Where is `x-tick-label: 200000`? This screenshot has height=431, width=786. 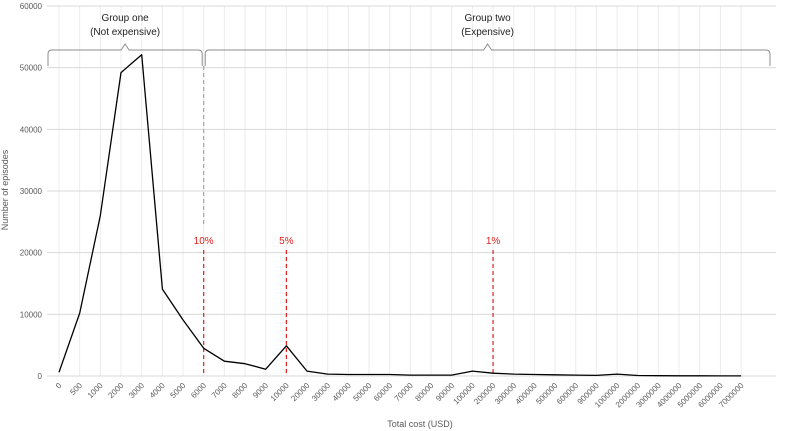
x-tick-label: 200000 is located at coordinates (485, 394).